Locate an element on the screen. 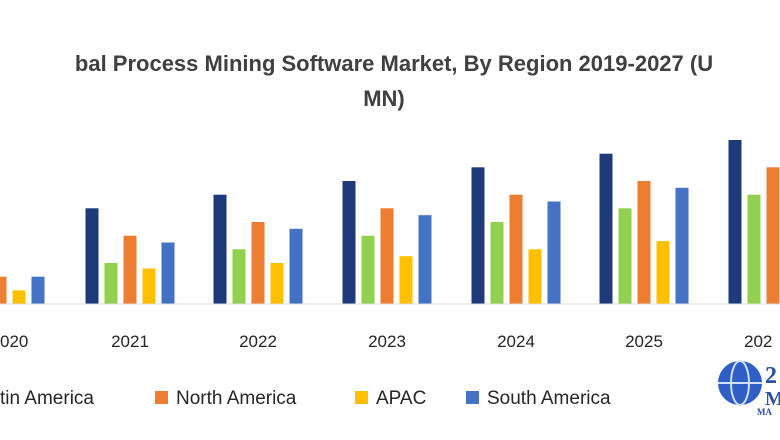  legend-label: tin America is located at coordinates (47, 398).